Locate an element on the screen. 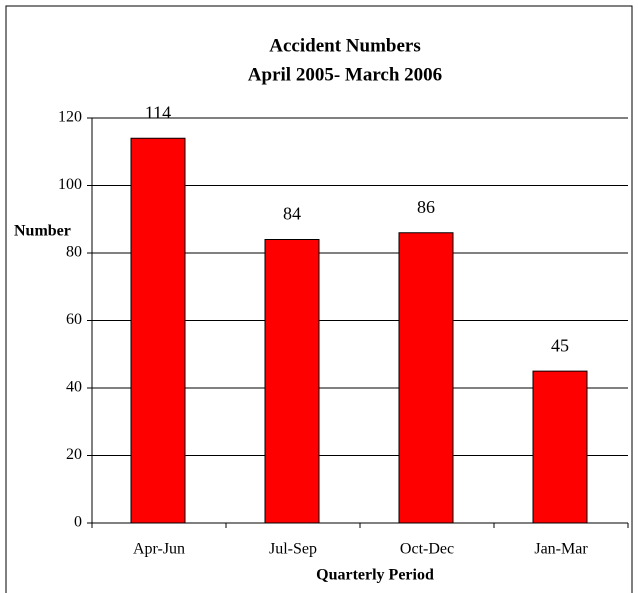 The width and height of the screenshot is (638, 593). data-label: 86 is located at coordinates (426, 207).